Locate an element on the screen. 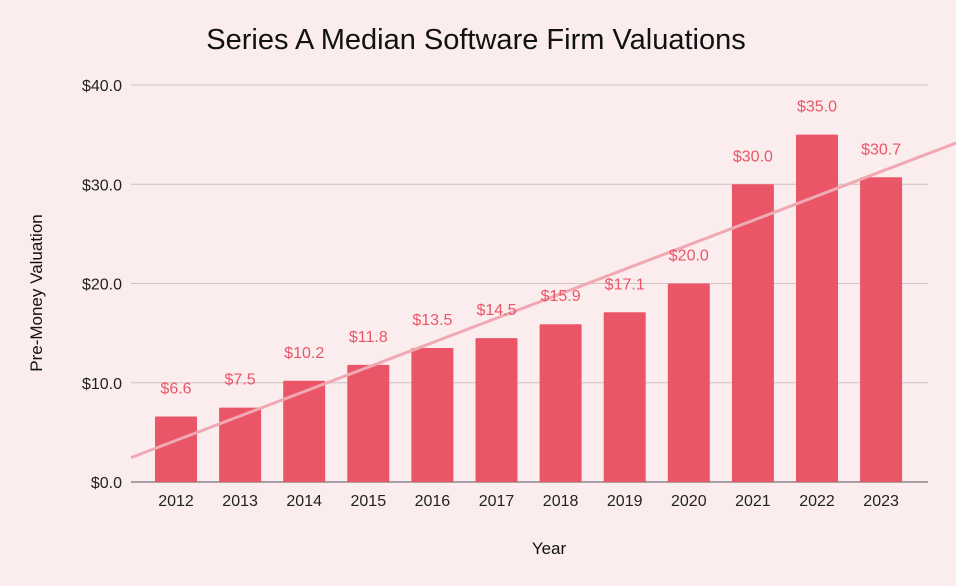 This screenshot has height=586, width=956. y-axis-title: Pre-Money Valuation is located at coordinates (36, 293).